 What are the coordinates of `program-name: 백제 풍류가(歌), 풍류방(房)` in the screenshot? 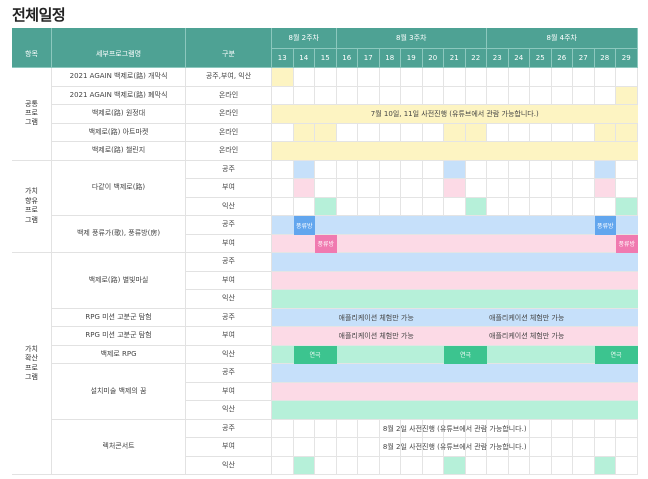 It's located at (119, 234).